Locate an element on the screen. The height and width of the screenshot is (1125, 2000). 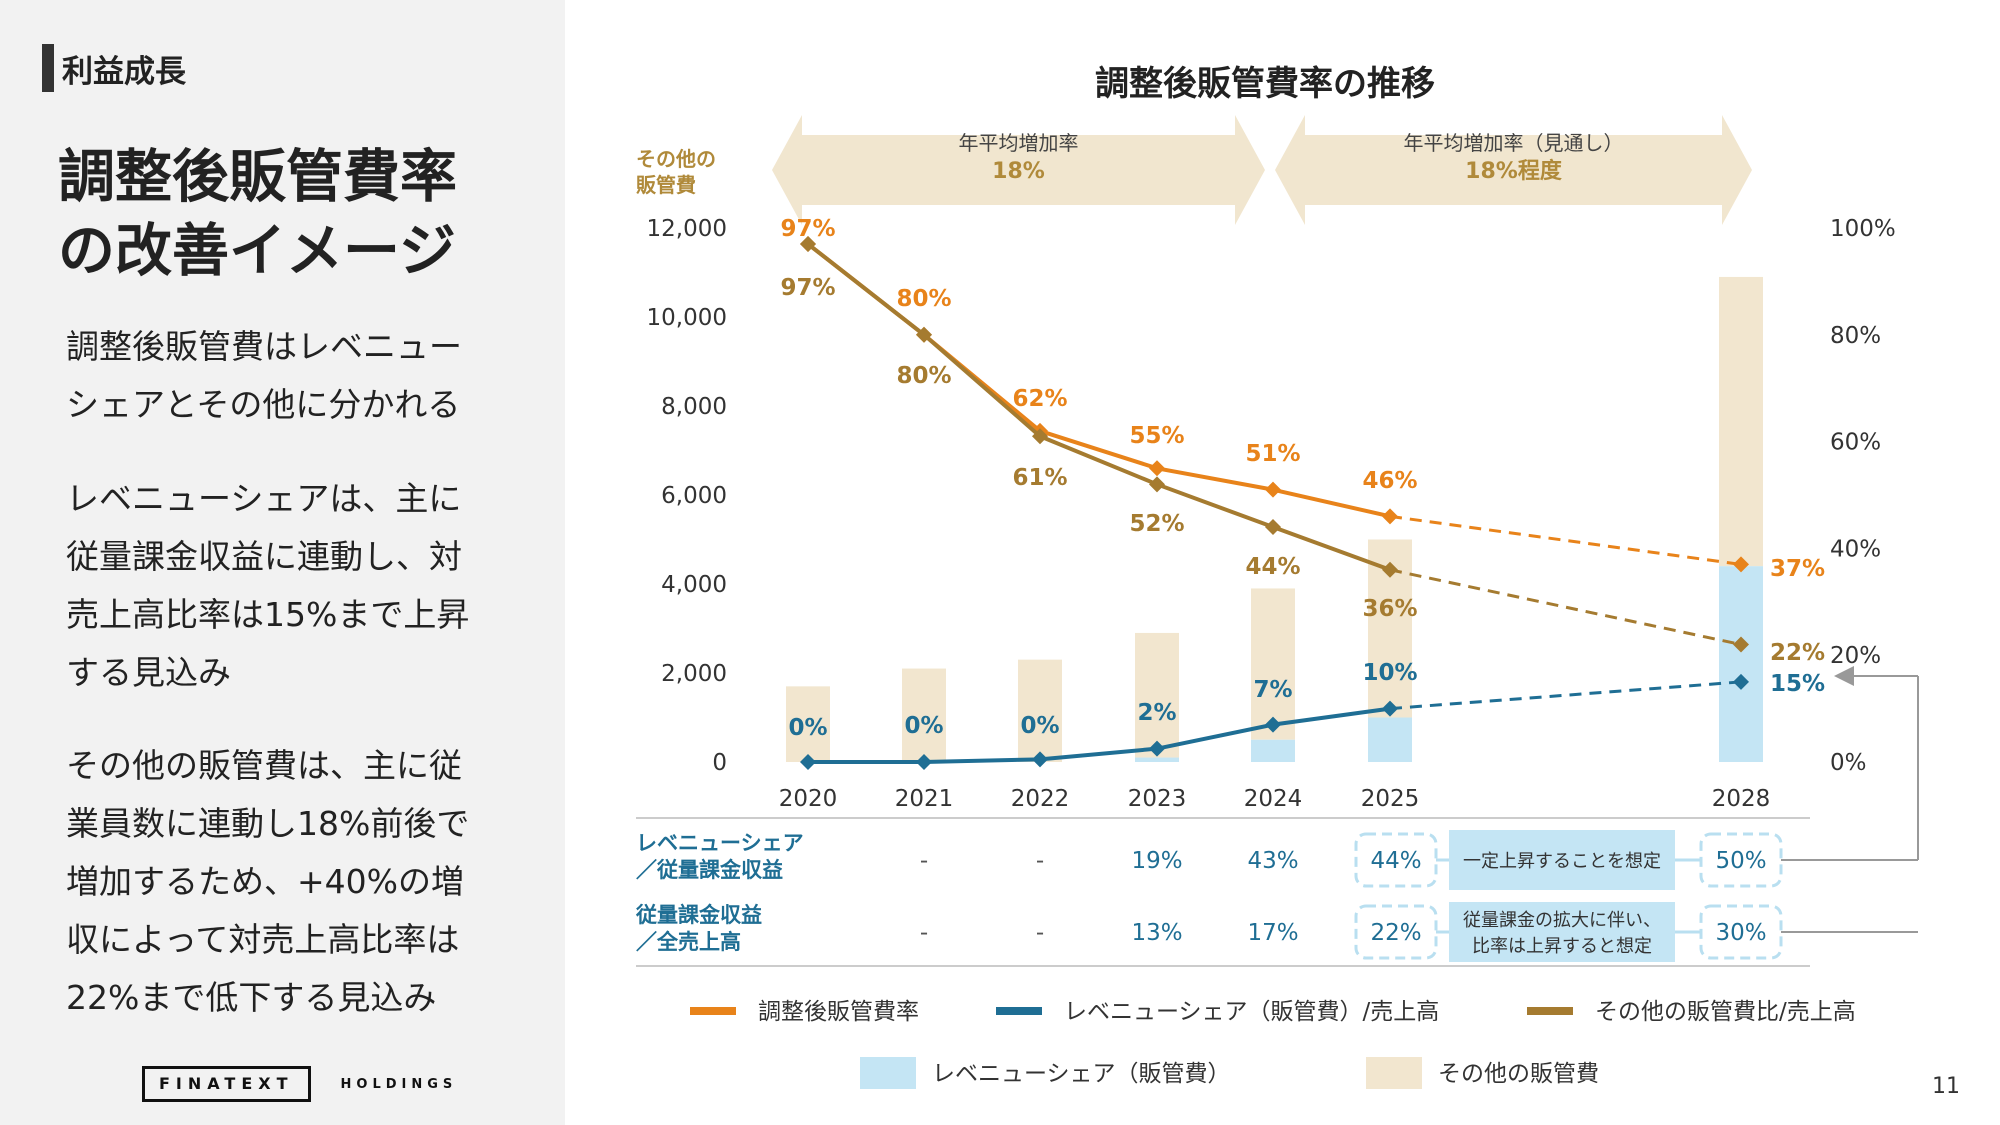
table-note-text: 従量課金の拡大に伴い、 is located at coordinates (1562, 920).